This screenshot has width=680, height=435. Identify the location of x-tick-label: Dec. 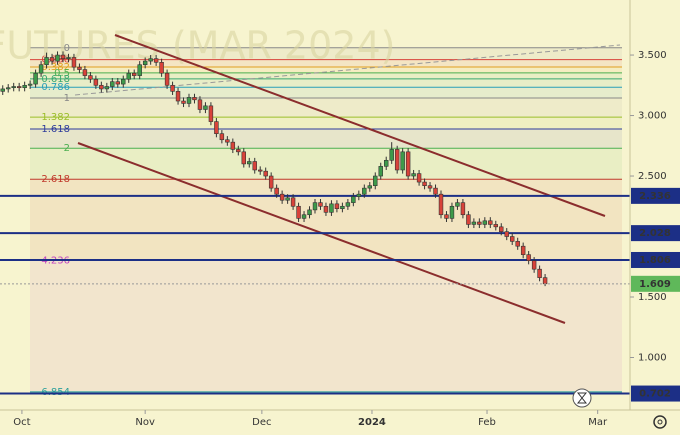
(261, 422).